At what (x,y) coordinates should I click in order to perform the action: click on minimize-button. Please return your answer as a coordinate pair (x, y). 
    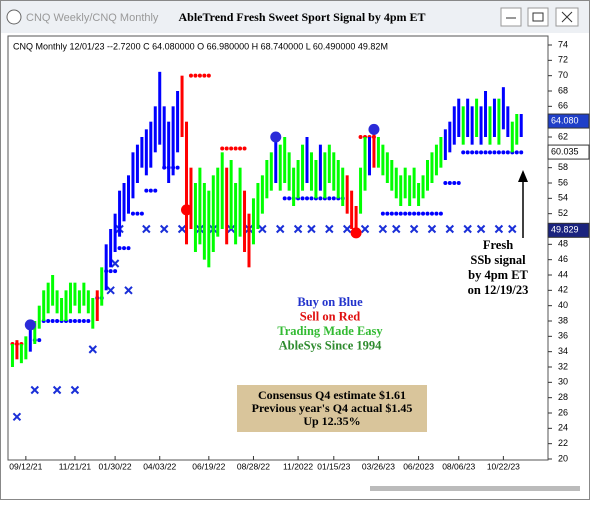
    Looking at the image, I should click on (511, 17).